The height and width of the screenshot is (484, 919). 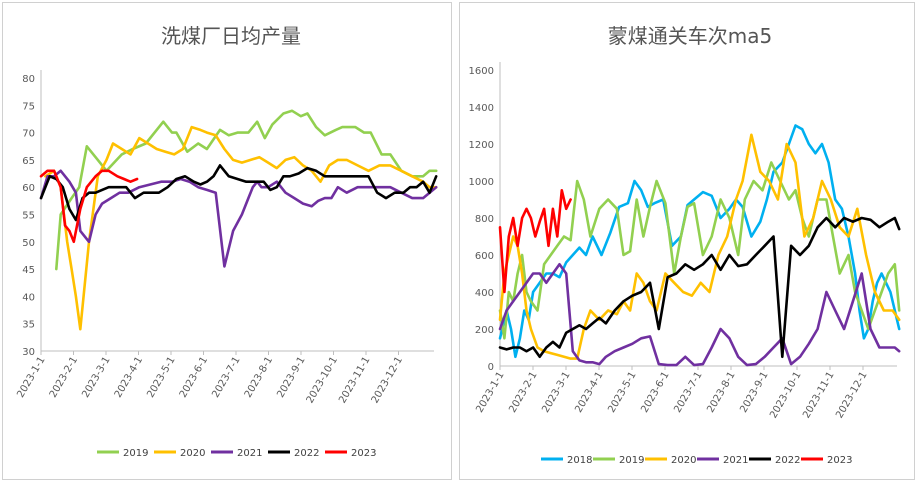 I want to click on y-tick-label: 60, so click(x=28, y=188).